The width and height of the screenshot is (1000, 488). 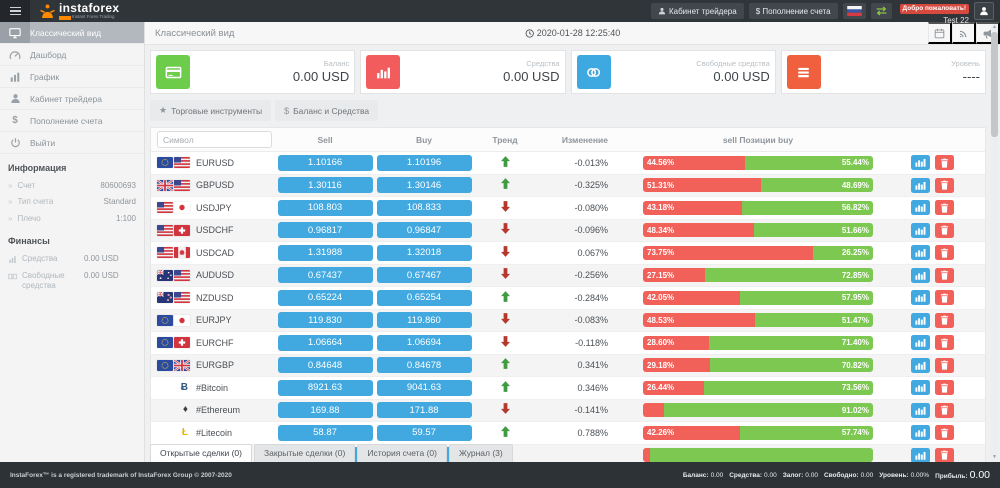 I want to click on sidebar-item-классический-вид: Классический вид, so click(x=72, y=33).